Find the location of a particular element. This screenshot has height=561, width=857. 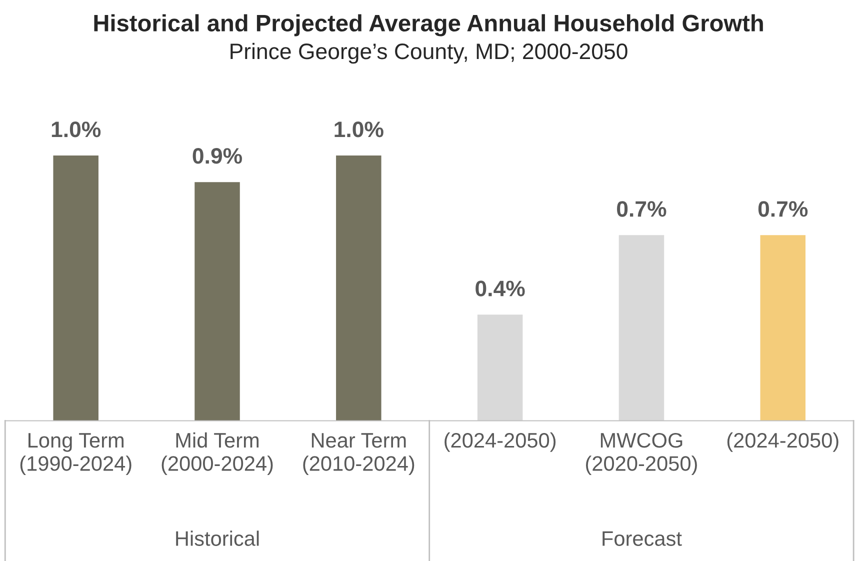

x-tick-label: Long Term (1990-2024) is located at coordinates (76, 454).